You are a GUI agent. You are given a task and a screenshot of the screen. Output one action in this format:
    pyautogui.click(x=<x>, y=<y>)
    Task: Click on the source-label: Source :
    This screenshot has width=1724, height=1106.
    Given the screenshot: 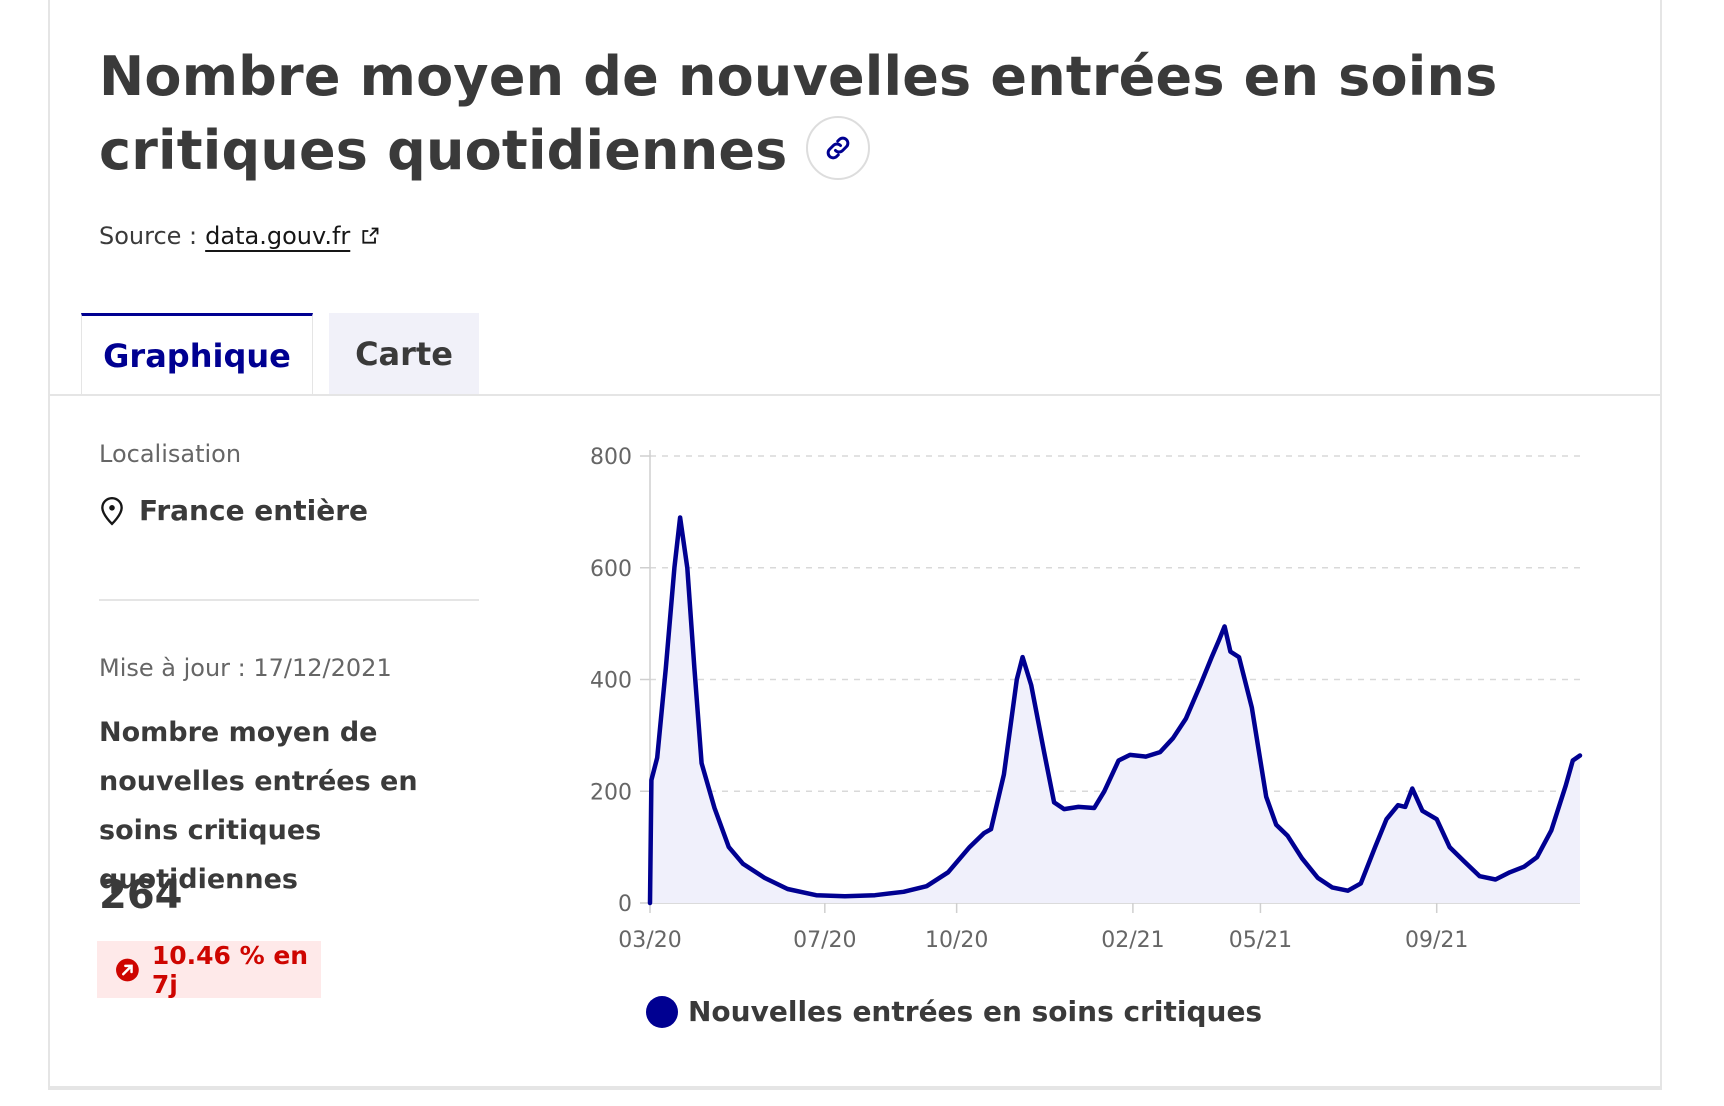 What is the action you would take?
    pyautogui.click(x=148, y=236)
    